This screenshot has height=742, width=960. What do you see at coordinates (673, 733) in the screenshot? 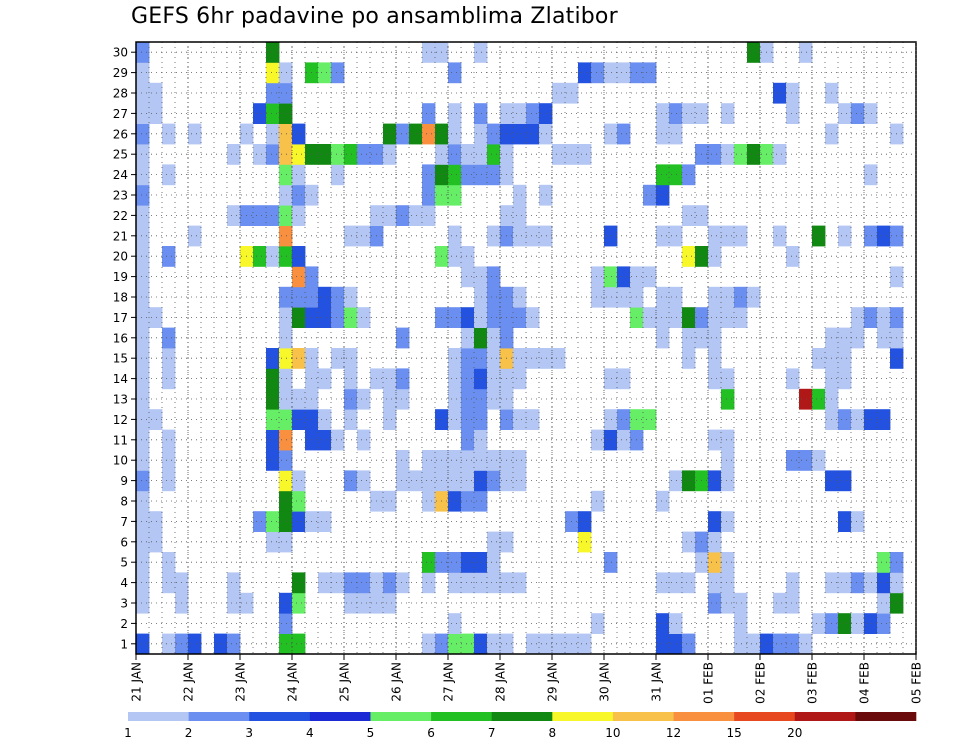
I see `colorbar-label: 12` at bounding box center [673, 733].